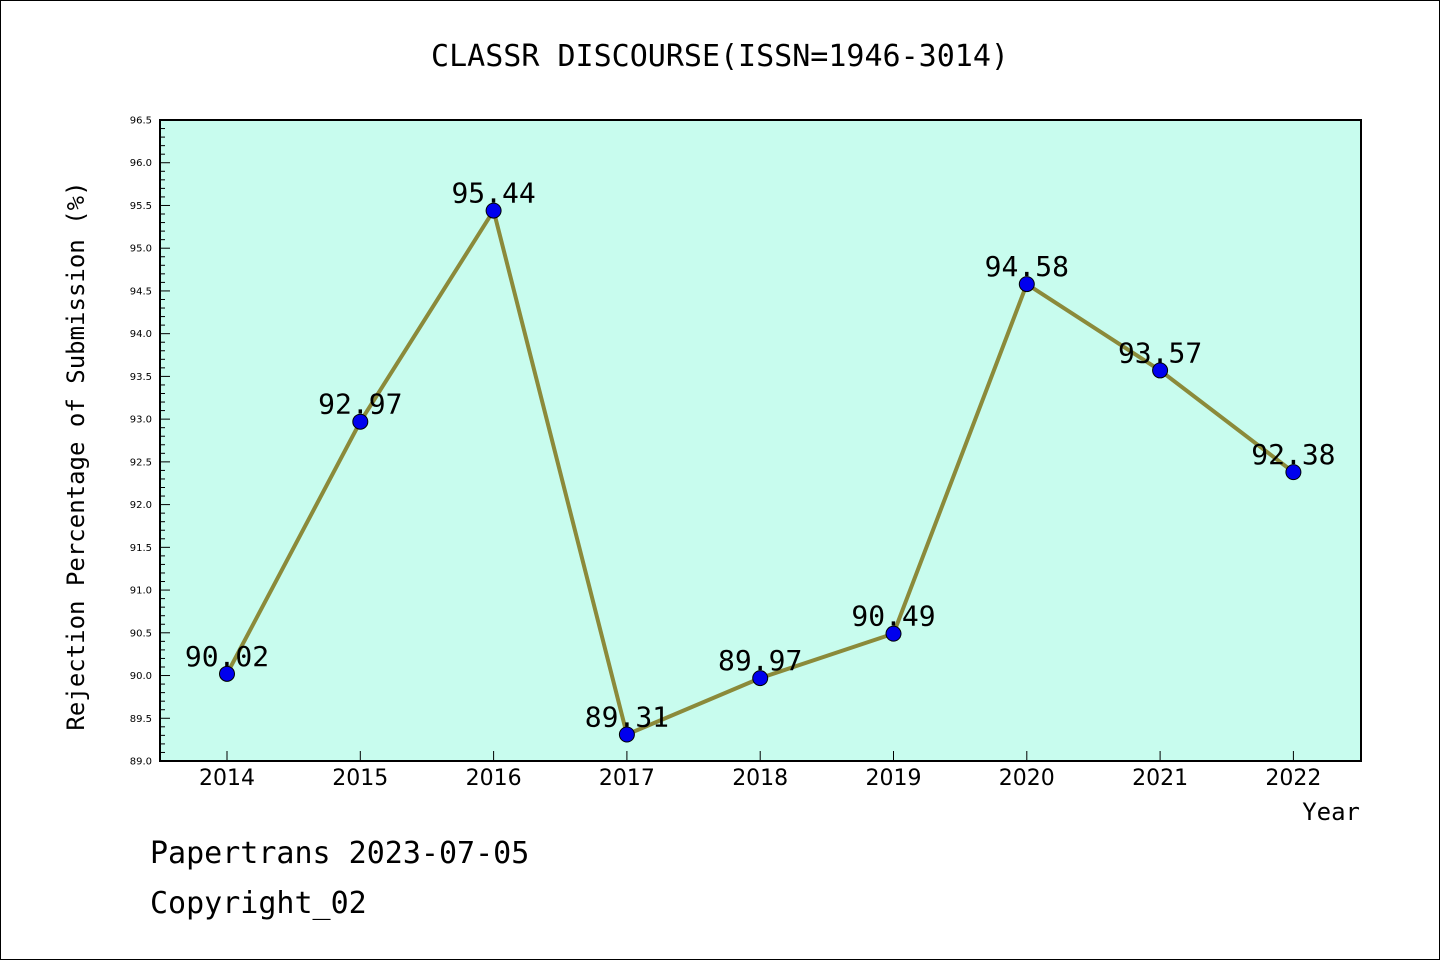 This screenshot has height=960, width=1440. I want to click on data-label: 95.44, so click(493, 193).